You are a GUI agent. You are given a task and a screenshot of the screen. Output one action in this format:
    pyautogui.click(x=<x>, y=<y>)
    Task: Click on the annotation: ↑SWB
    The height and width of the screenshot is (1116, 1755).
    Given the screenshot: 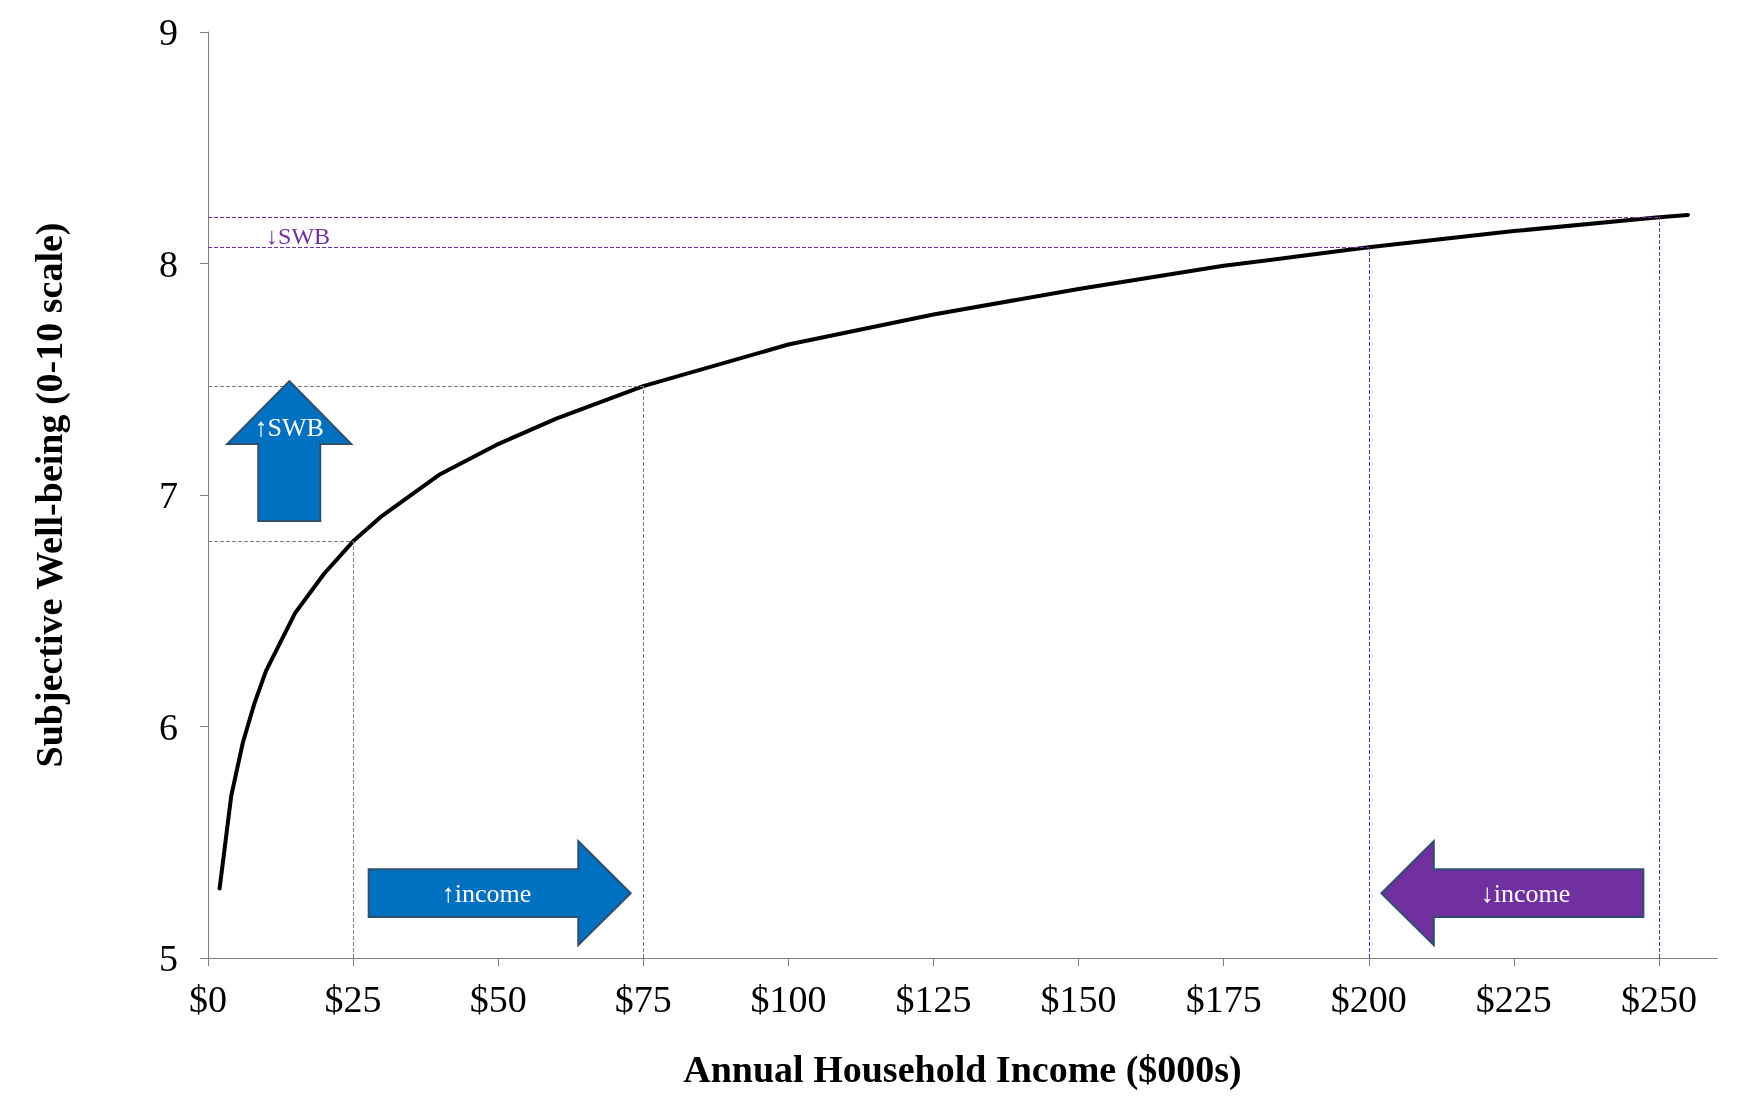 What is the action you would take?
    pyautogui.click(x=289, y=427)
    